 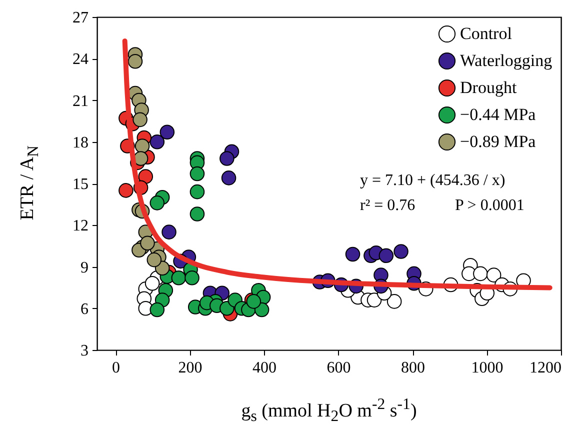 I want to click on x-tick-label: 1000, so click(x=487, y=368).